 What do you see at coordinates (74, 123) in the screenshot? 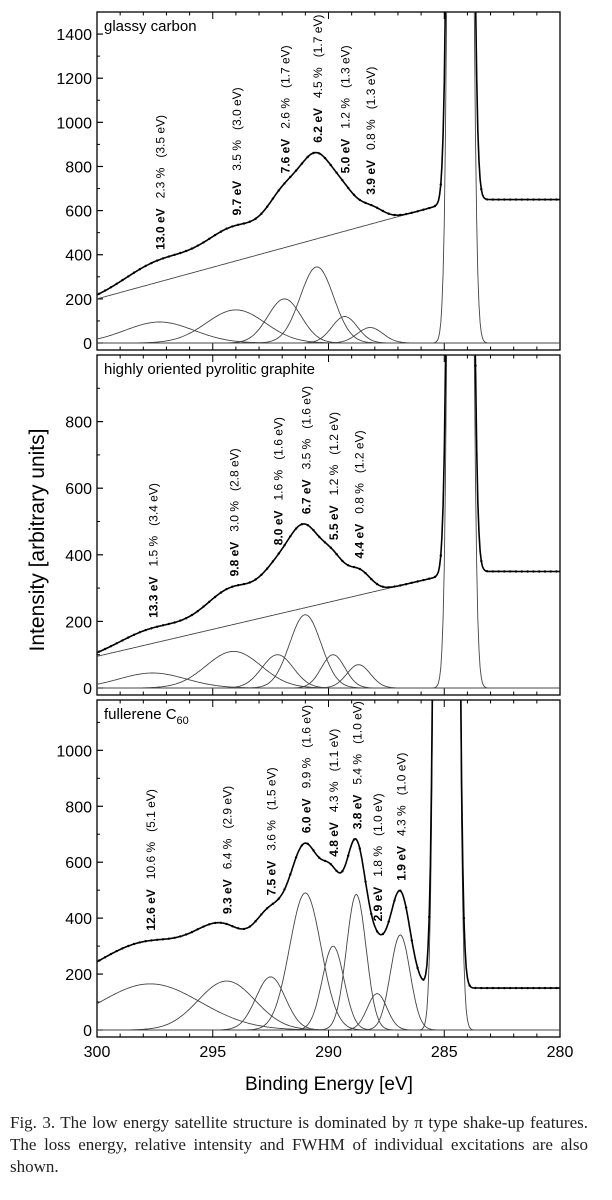
I see `y-tick-label: 1000` at bounding box center [74, 123].